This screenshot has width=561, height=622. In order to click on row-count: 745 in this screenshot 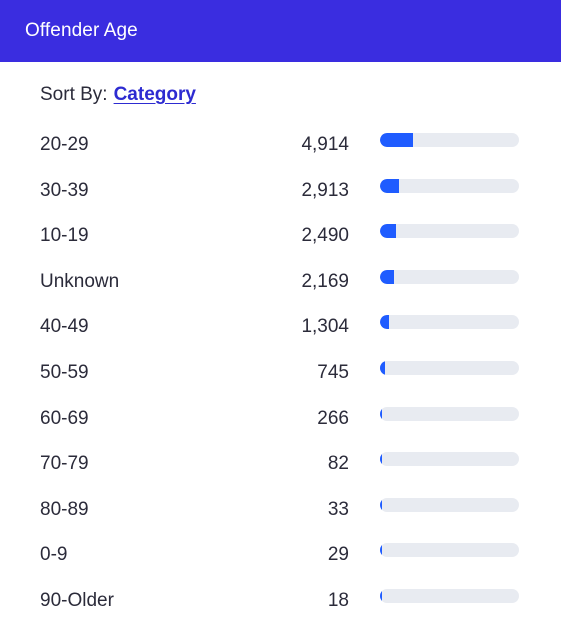, I will do `click(333, 372)`.